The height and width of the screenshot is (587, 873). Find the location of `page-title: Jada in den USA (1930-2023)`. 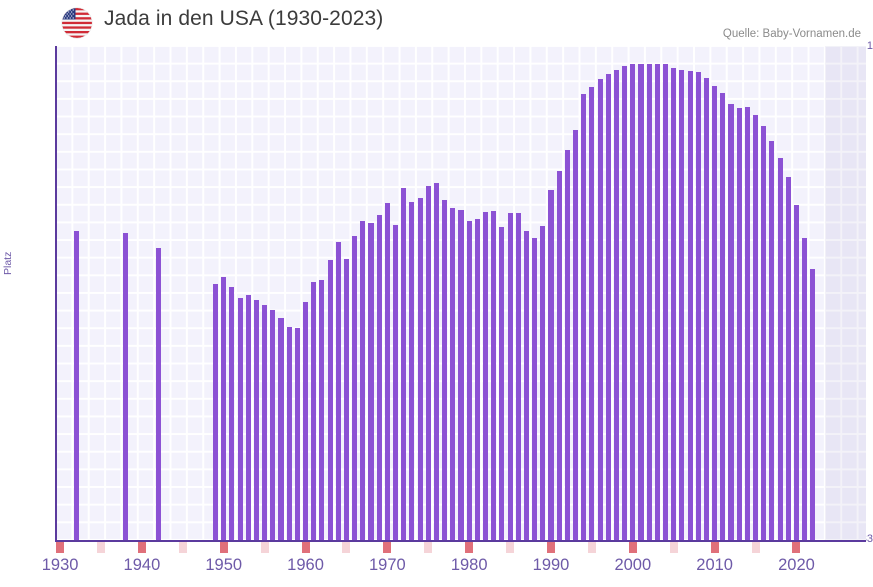

page-title: Jada in den USA (1930-2023) is located at coordinates (244, 18).